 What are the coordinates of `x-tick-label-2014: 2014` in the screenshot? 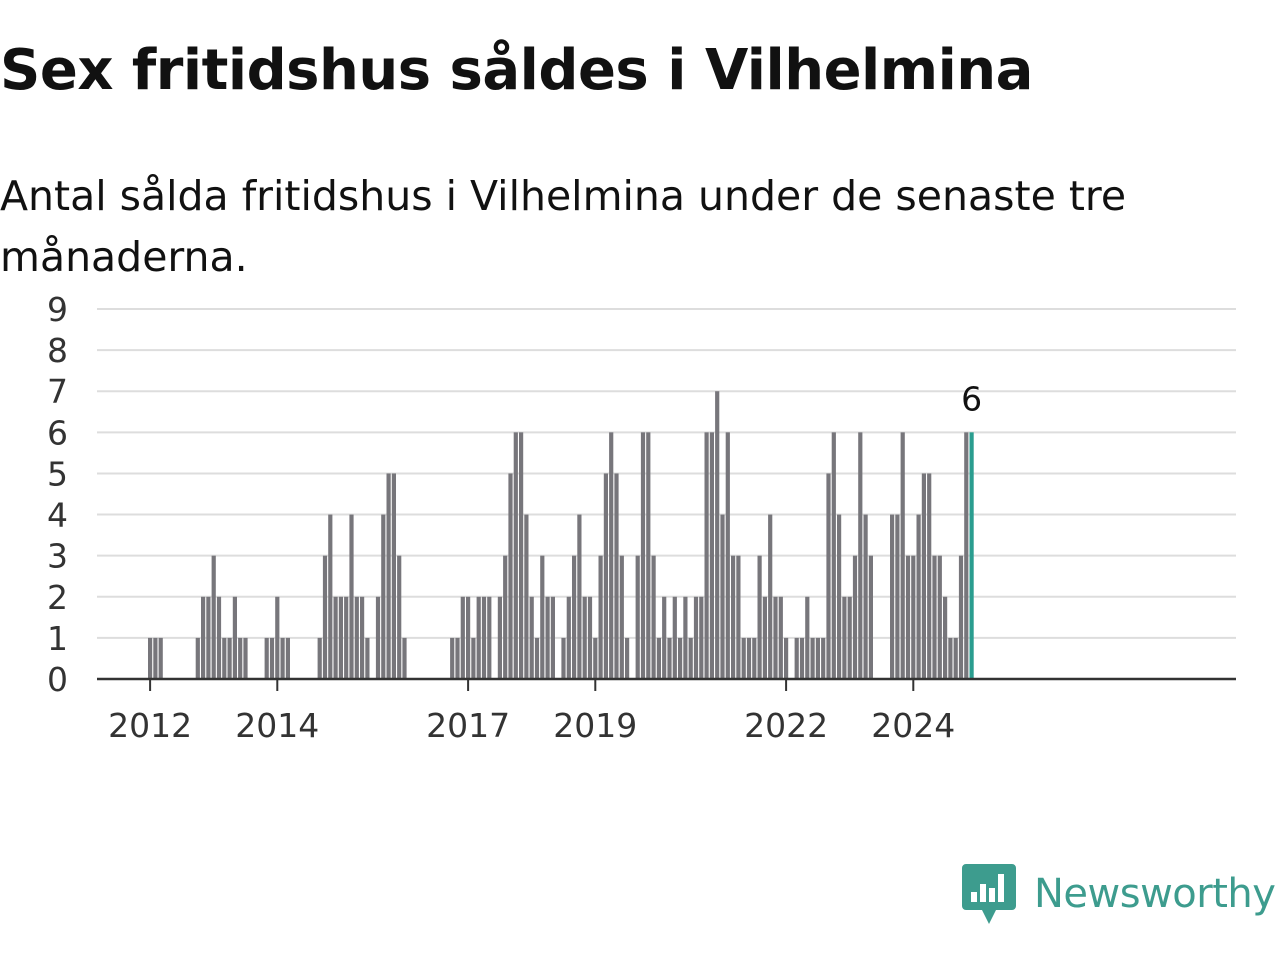 It's located at (277, 725).